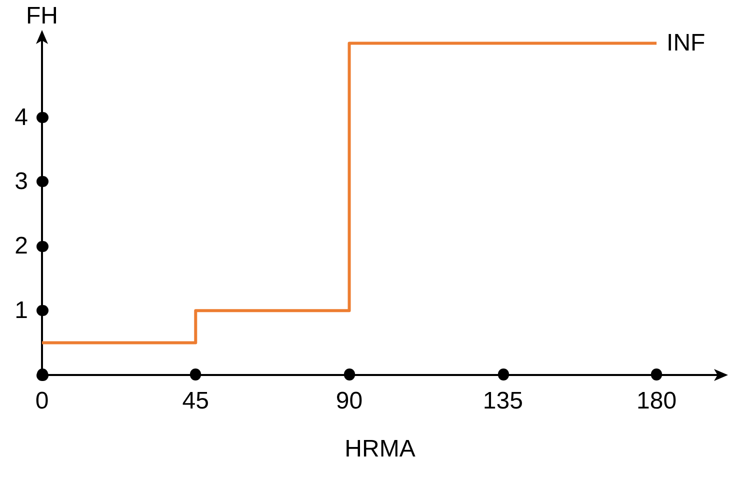  What do you see at coordinates (656, 401) in the screenshot?
I see `x-tick-label: 180` at bounding box center [656, 401].